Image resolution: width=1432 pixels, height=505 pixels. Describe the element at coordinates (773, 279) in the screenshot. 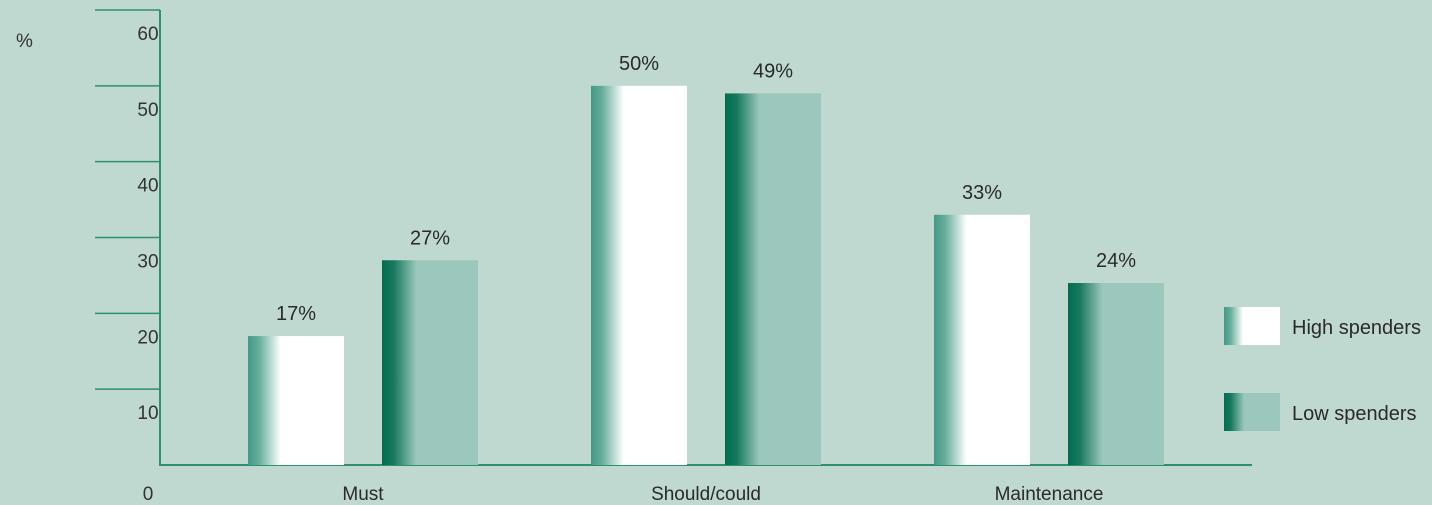

I see `bar-low-spenders-should-could` at that location.